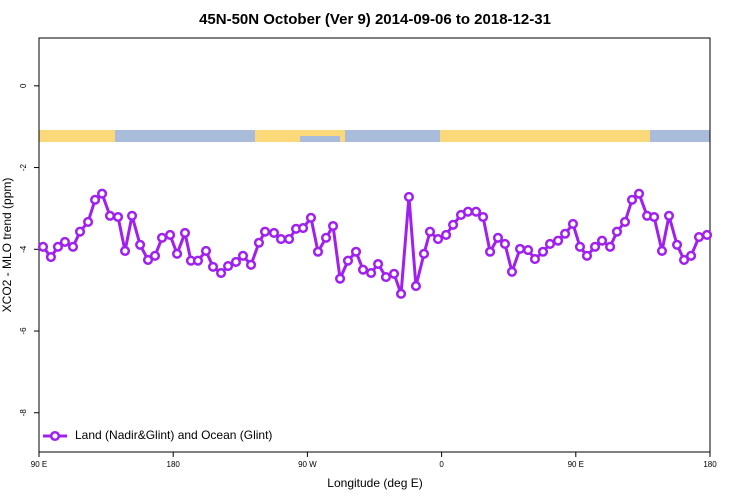 Image resolution: width=750 pixels, height=500 pixels. Describe the element at coordinates (173, 435) in the screenshot. I see `legend-label: Land (Nadir&Glint) and Ocean (Glint)` at that location.